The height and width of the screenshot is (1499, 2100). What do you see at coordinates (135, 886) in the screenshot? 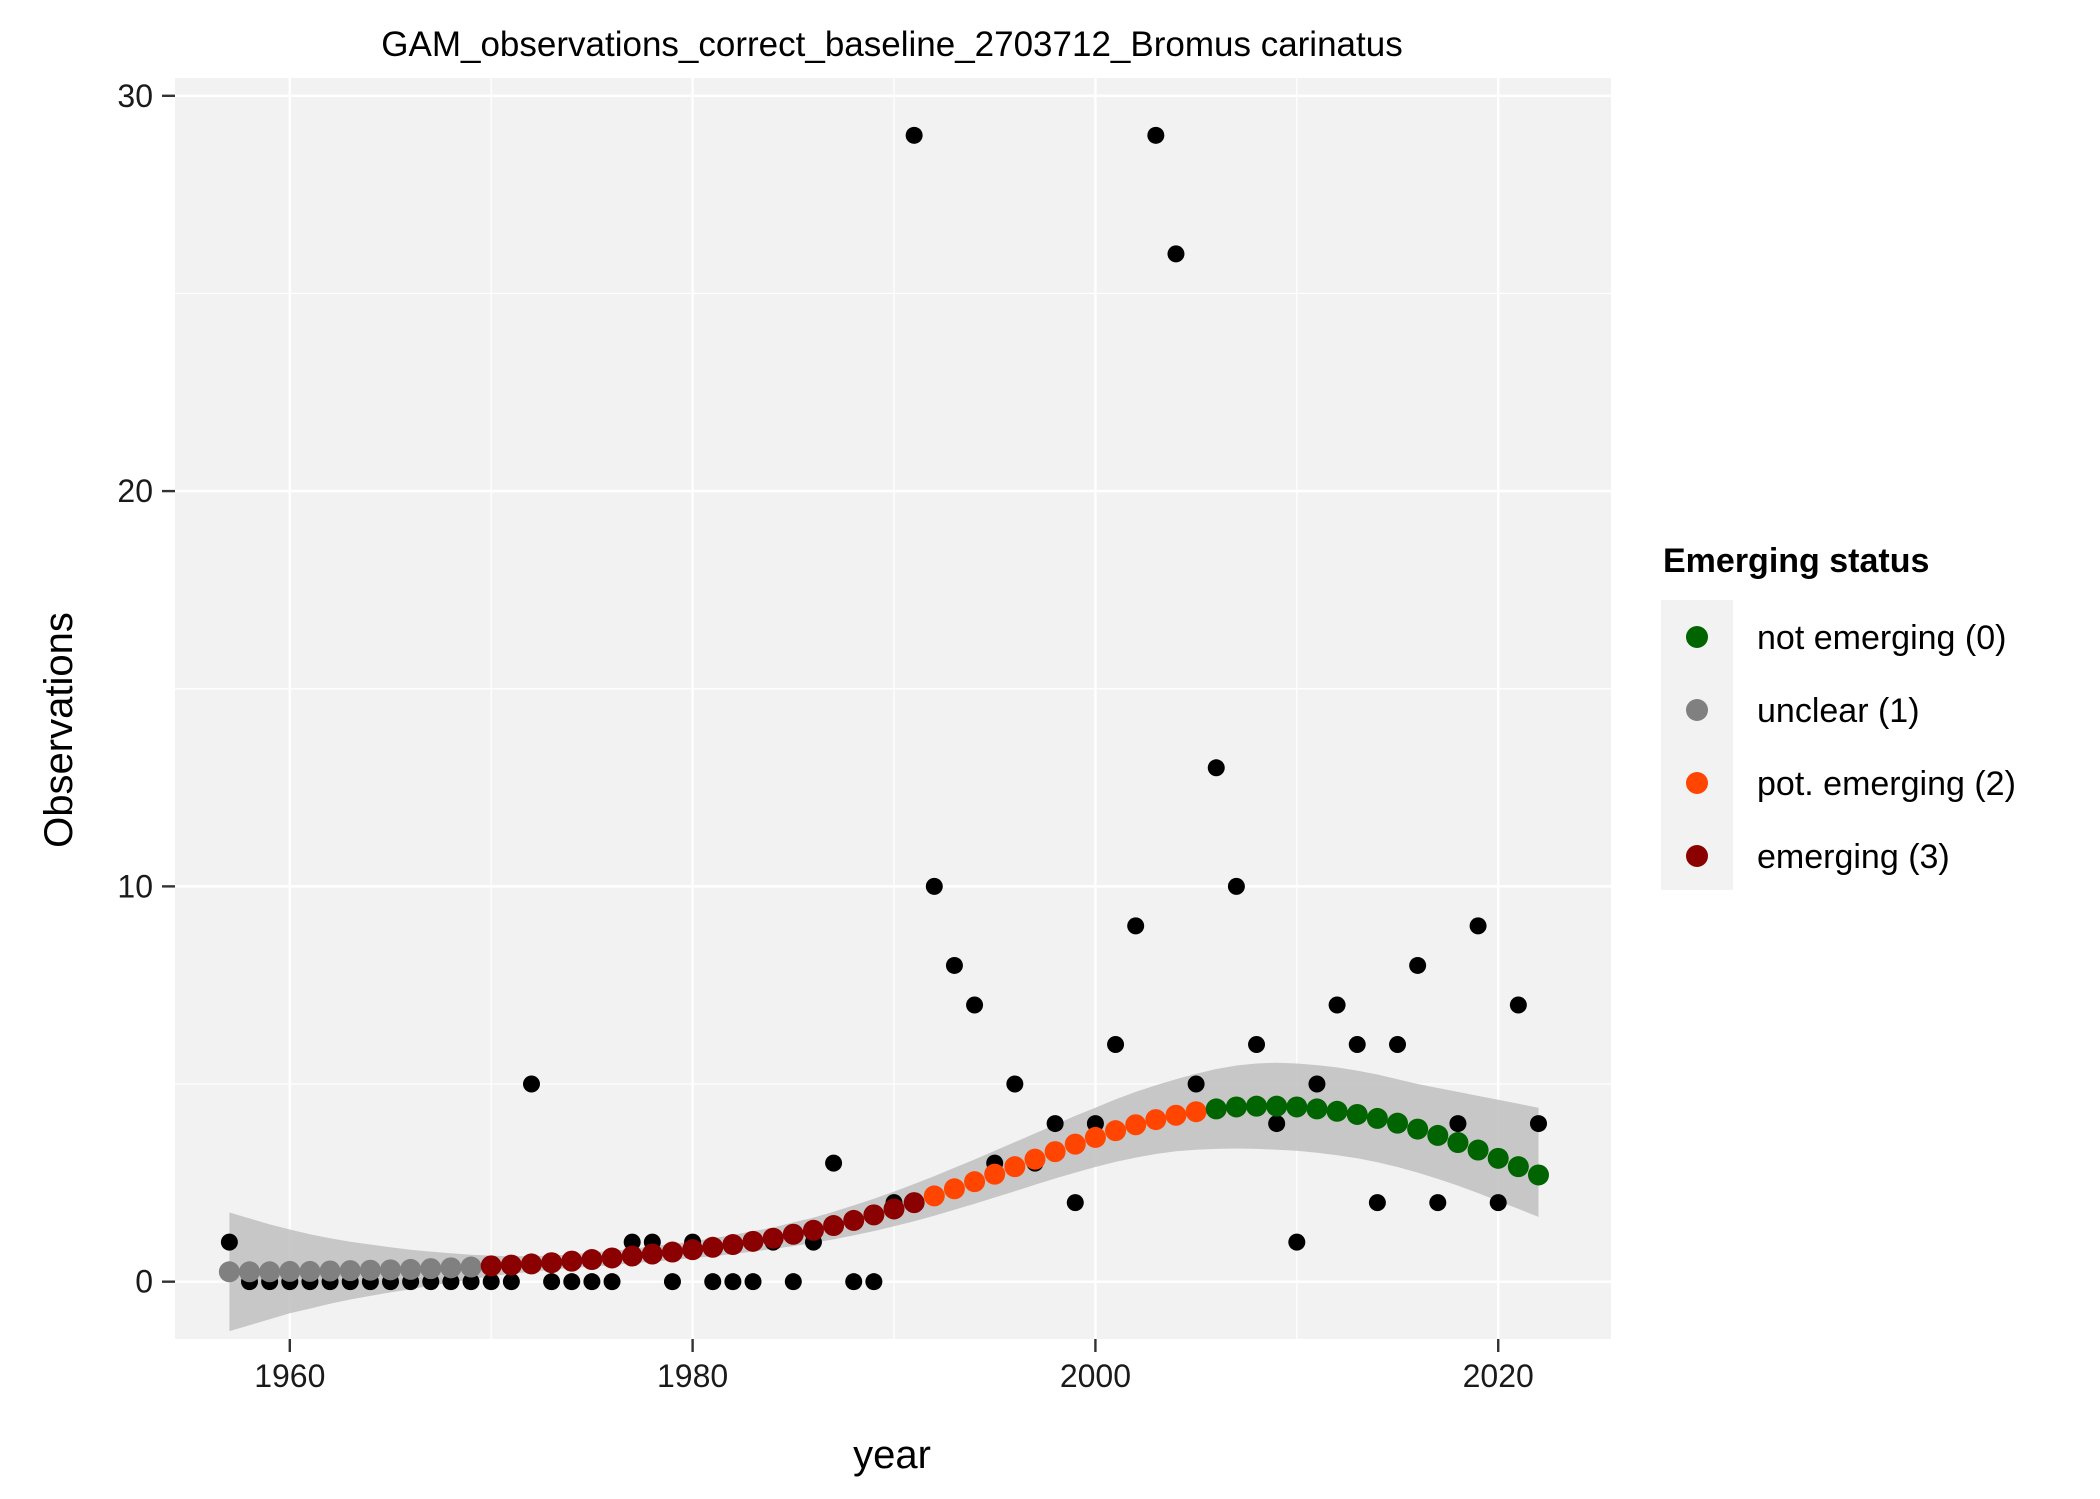
I see `y-tick-label: 10` at bounding box center [135, 886].